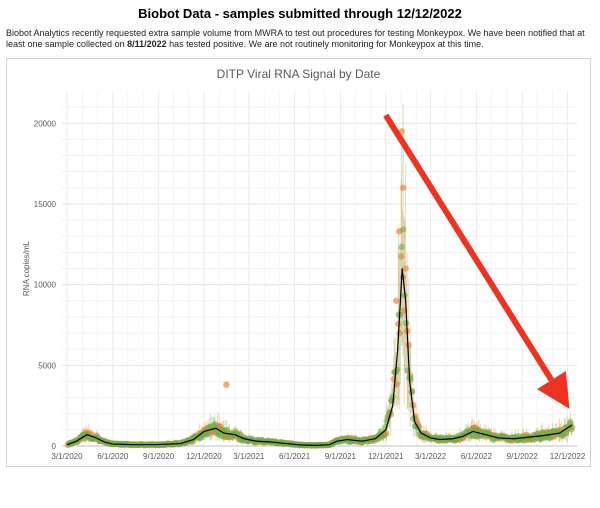 This screenshot has height=508, width=600. I want to click on x-tick-label: 6/1/2021, so click(295, 456).